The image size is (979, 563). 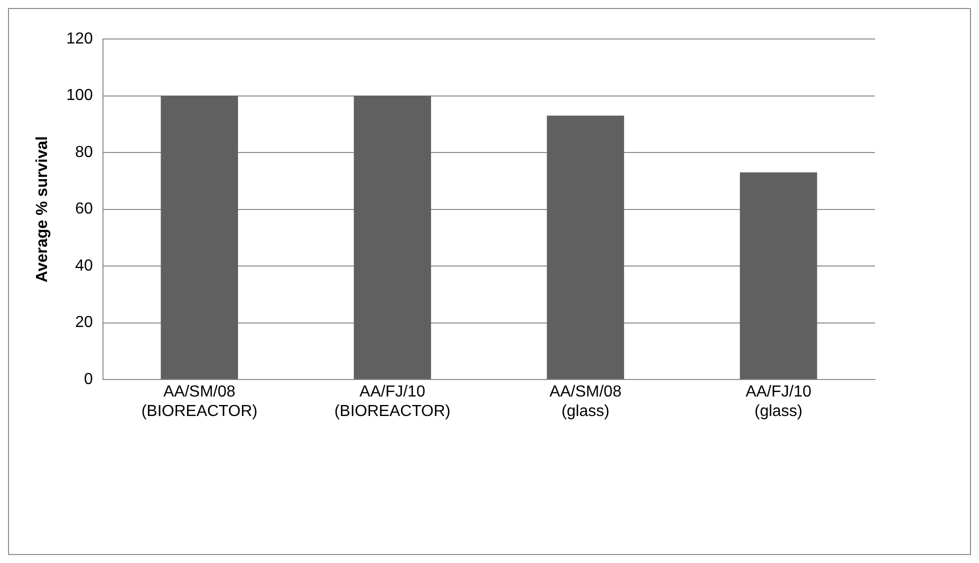 I want to click on x-tick-label: AA/SM/08 (glass), so click(x=585, y=402).